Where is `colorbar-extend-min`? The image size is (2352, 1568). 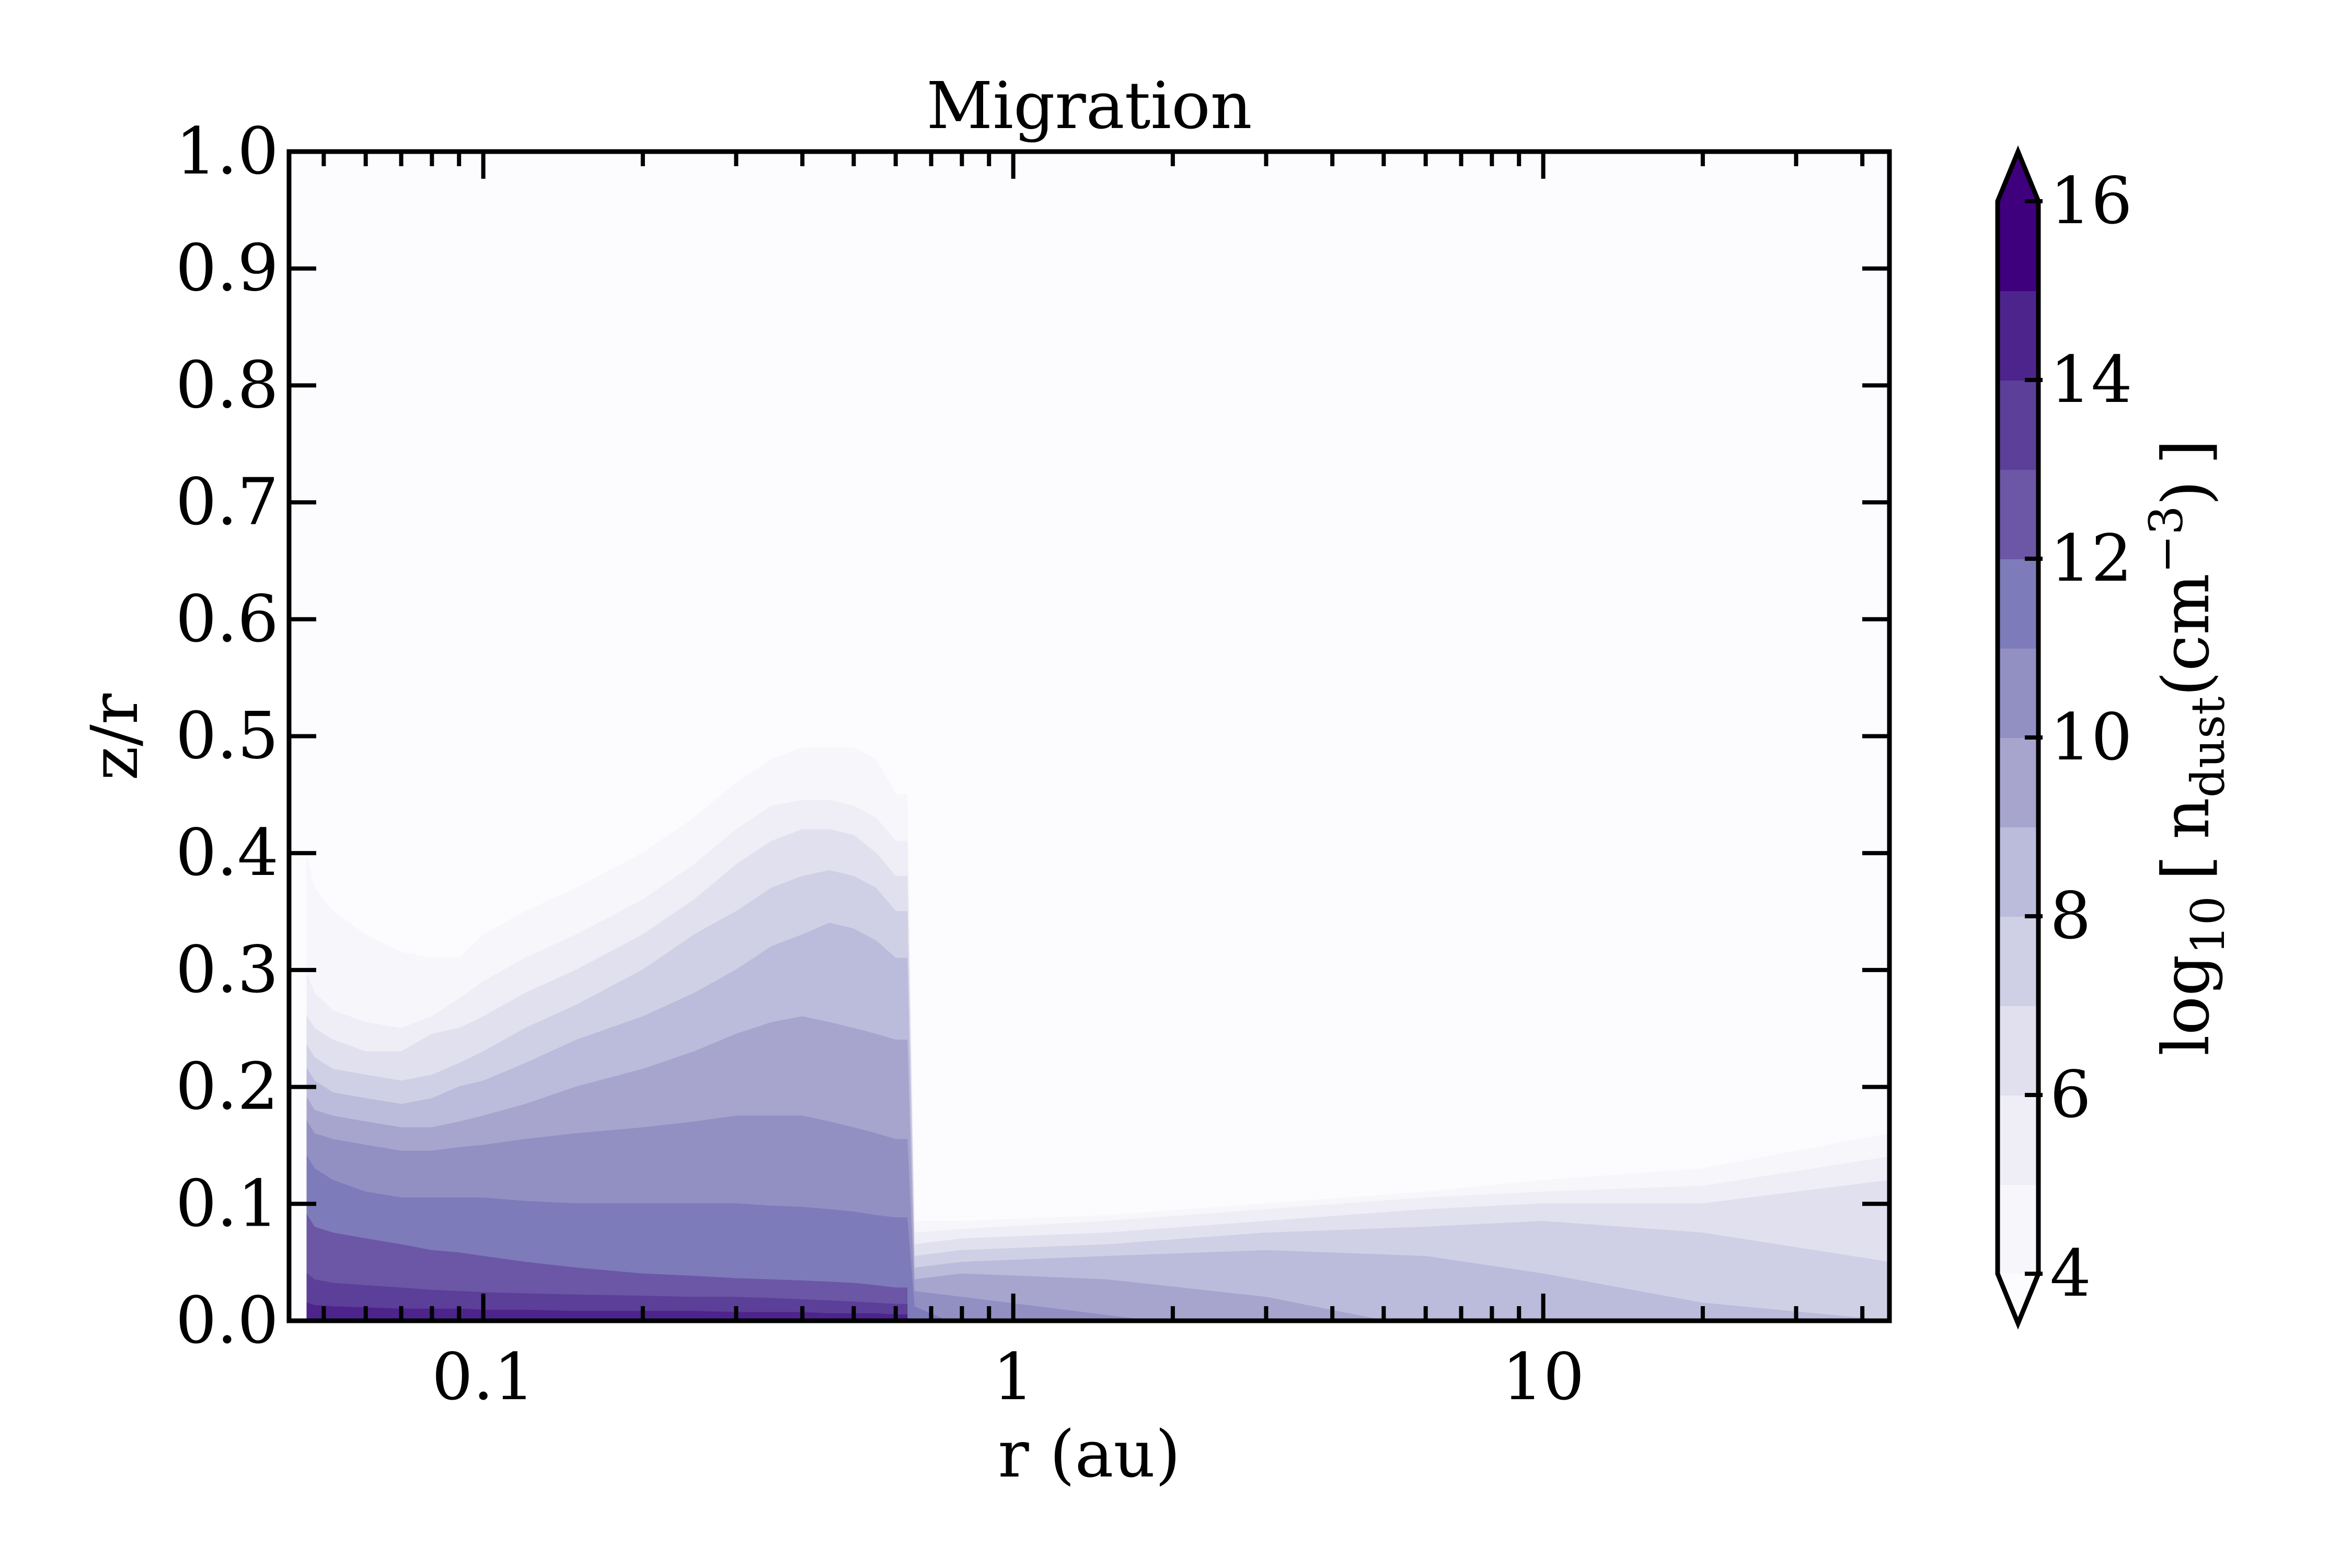
colorbar-extend-min is located at coordinates (2018, 1298).